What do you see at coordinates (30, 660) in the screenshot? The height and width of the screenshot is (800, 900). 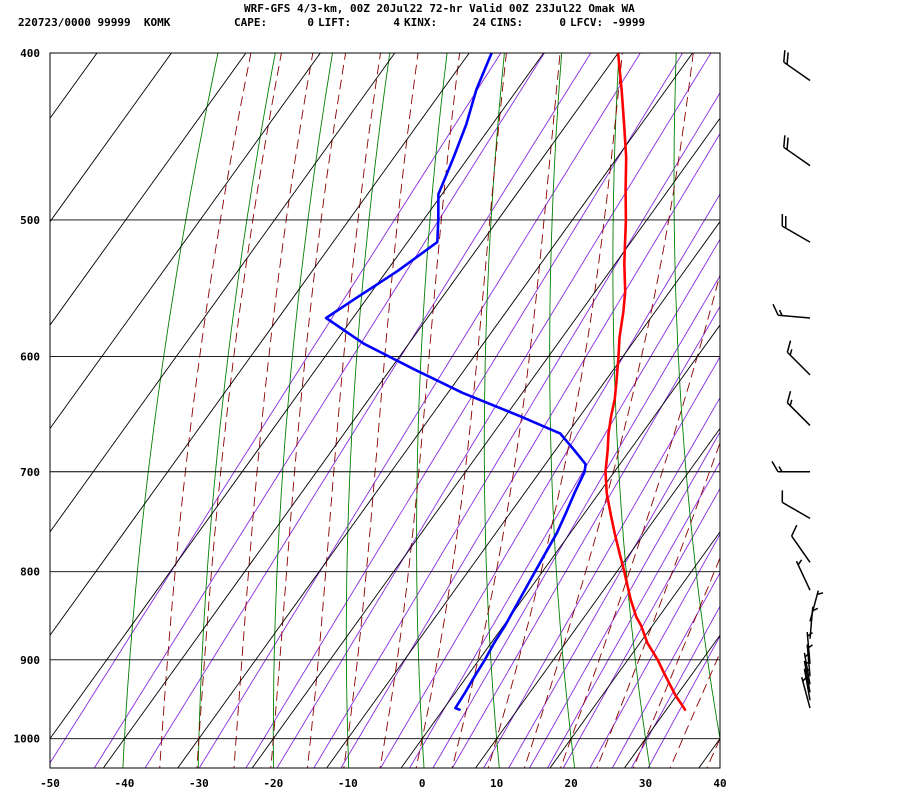 I see `pressure-tick-label: 900` at bounding box center [30, 660].